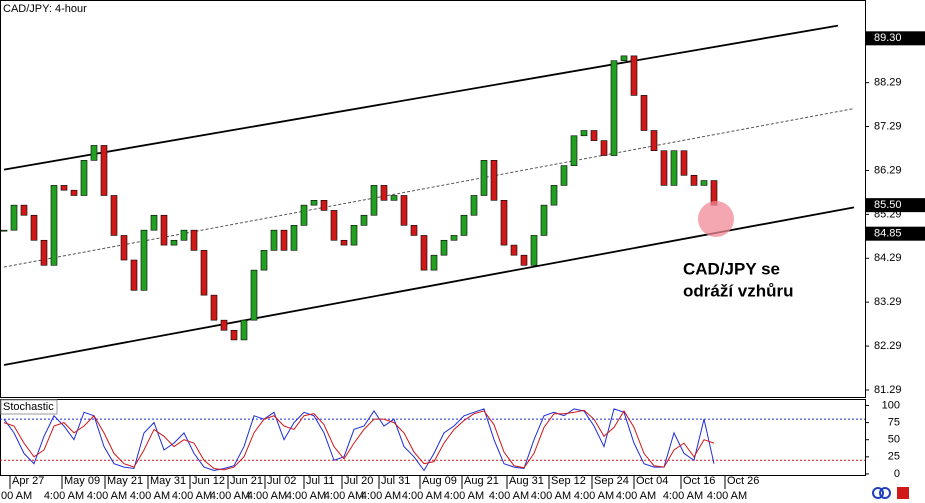  What do you see at coordinates (16, 496) in the screenshot?
I see `time-tick-label: 8:00 AM` at bounding box center [16, 496].